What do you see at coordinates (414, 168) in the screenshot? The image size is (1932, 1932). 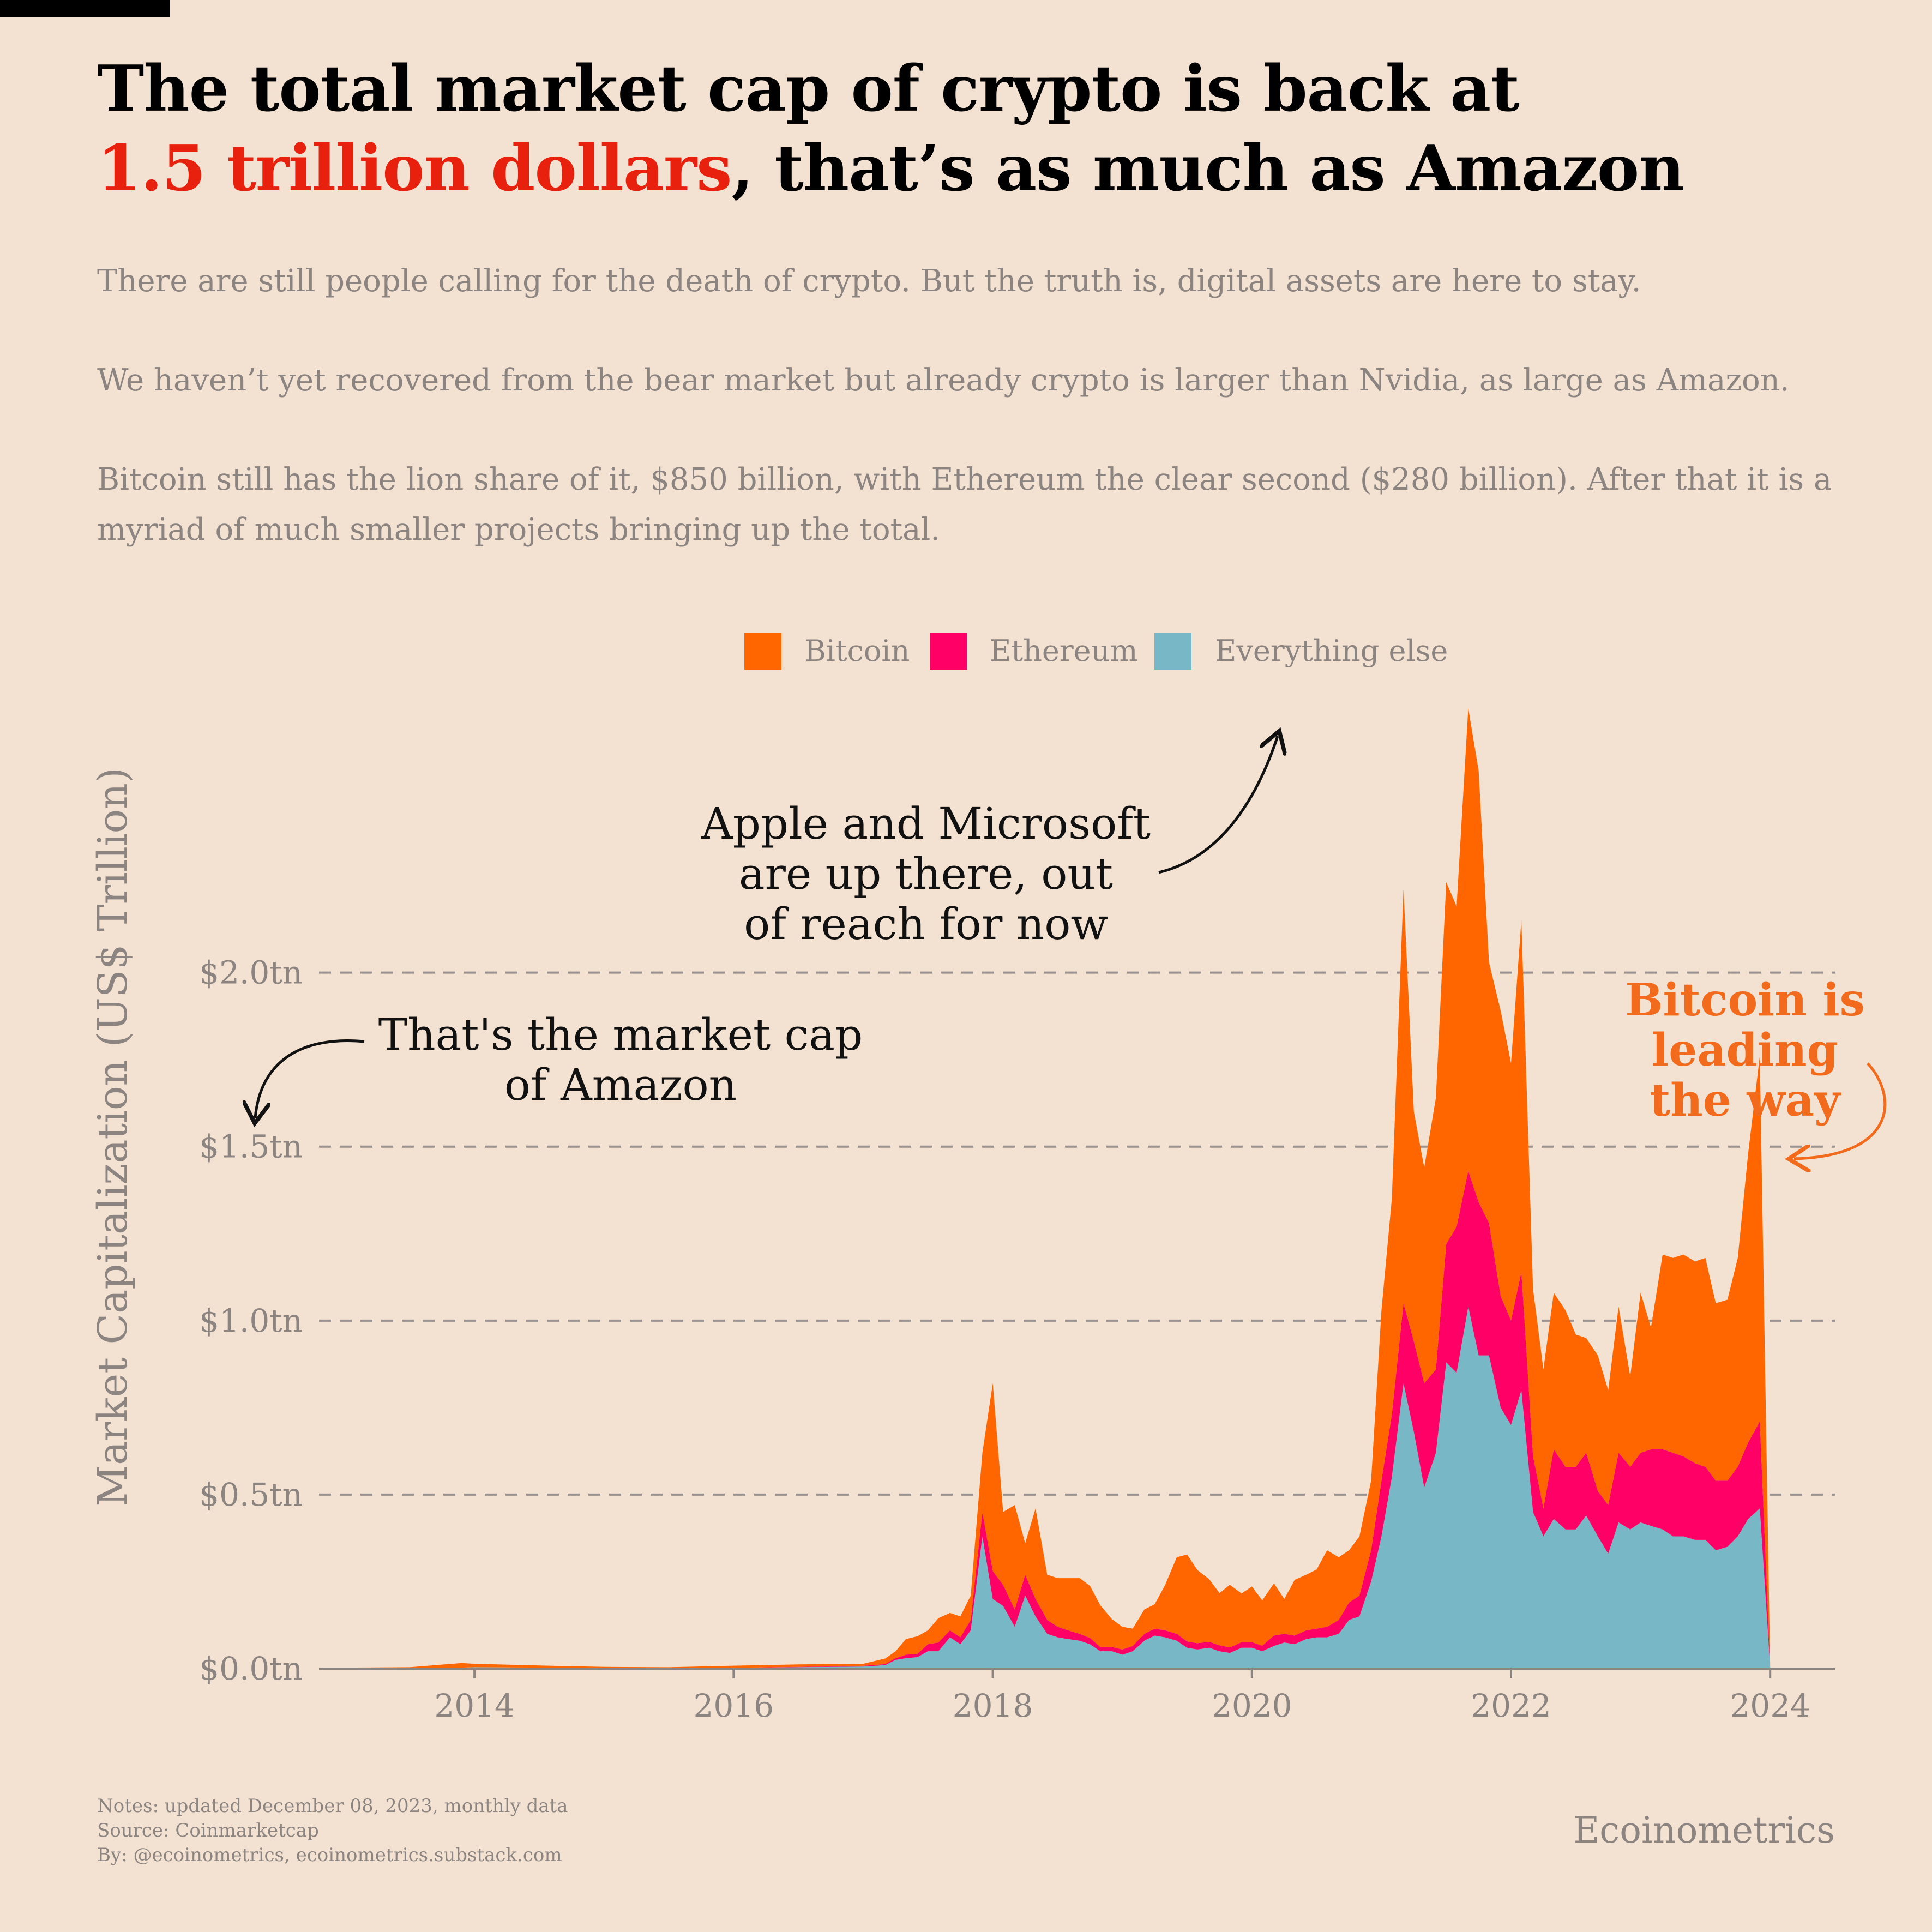 I see `title-highlight: 1.5 trillion dollars` at bounding box center [414, 168].